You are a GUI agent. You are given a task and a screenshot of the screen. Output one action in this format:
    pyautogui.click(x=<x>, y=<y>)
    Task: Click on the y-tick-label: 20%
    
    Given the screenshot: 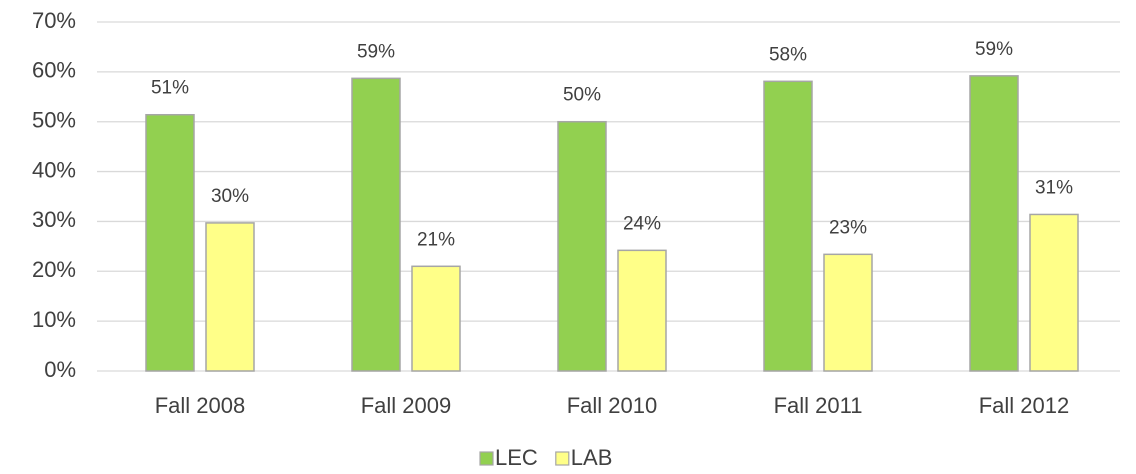 What is the action you would take?
    pyautogui.click(x=54, y=269)
    